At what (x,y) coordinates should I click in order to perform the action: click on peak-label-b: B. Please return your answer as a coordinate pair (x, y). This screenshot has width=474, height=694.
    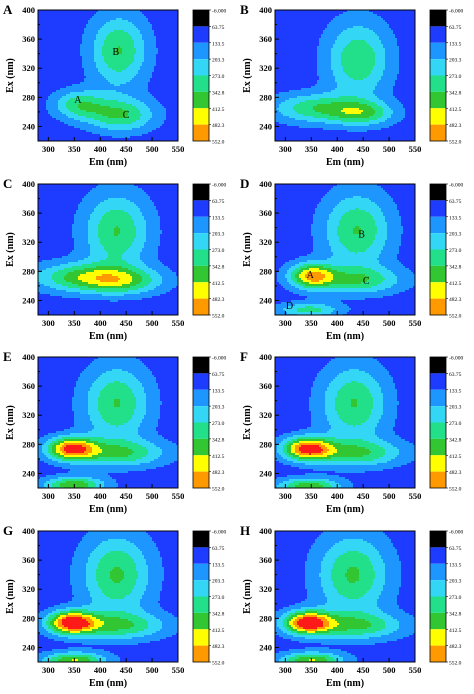
    Looking at the image, I should click on (115, 52).